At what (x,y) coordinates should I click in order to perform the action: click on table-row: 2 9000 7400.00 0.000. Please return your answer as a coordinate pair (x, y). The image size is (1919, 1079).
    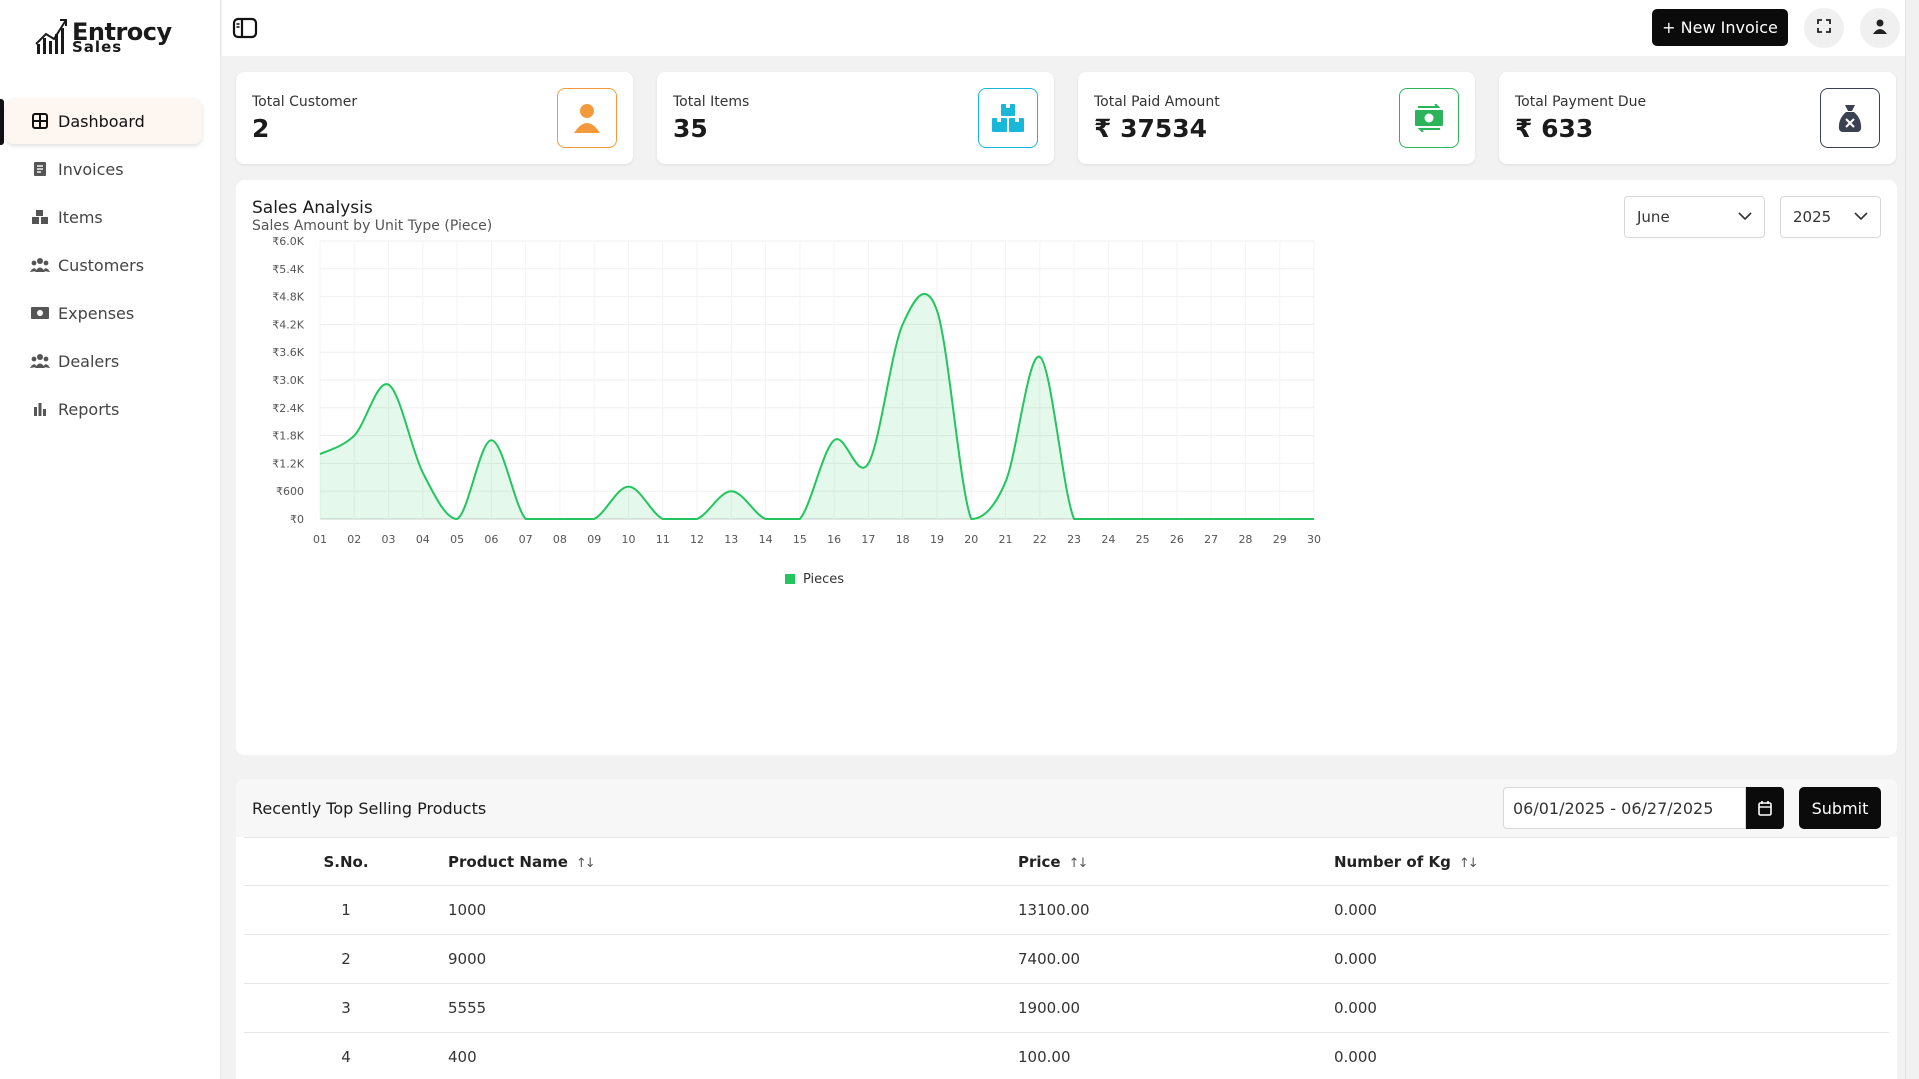
    Looking at the image, I should click on (1066, 959).